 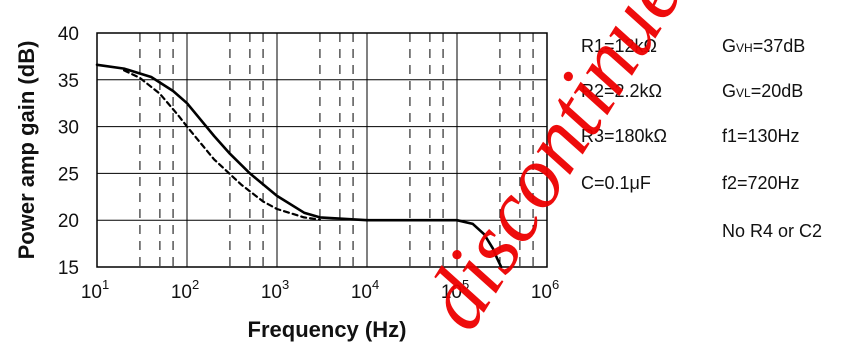 What do you see at coordinates (761, 136) in the screenshot?
I see `gain-spec-label: f1=130Hz` at bounding box center [761, 136].